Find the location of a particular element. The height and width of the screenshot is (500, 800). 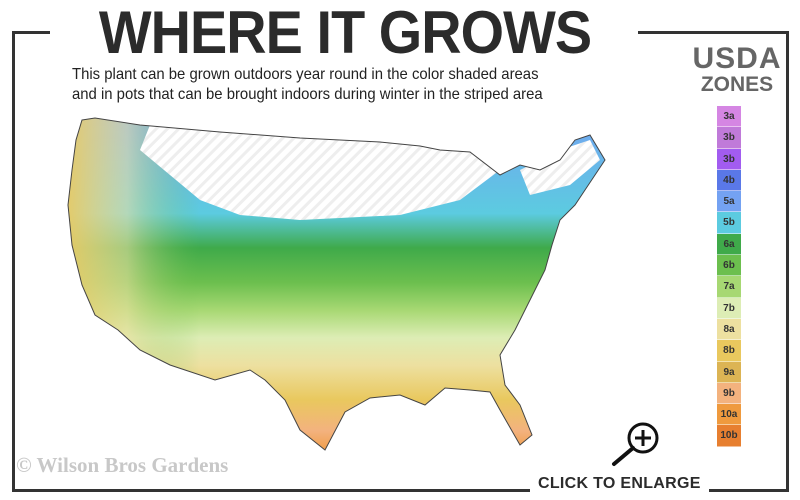

legend-zone-6a: 6a is located at coordinates (729, 244).